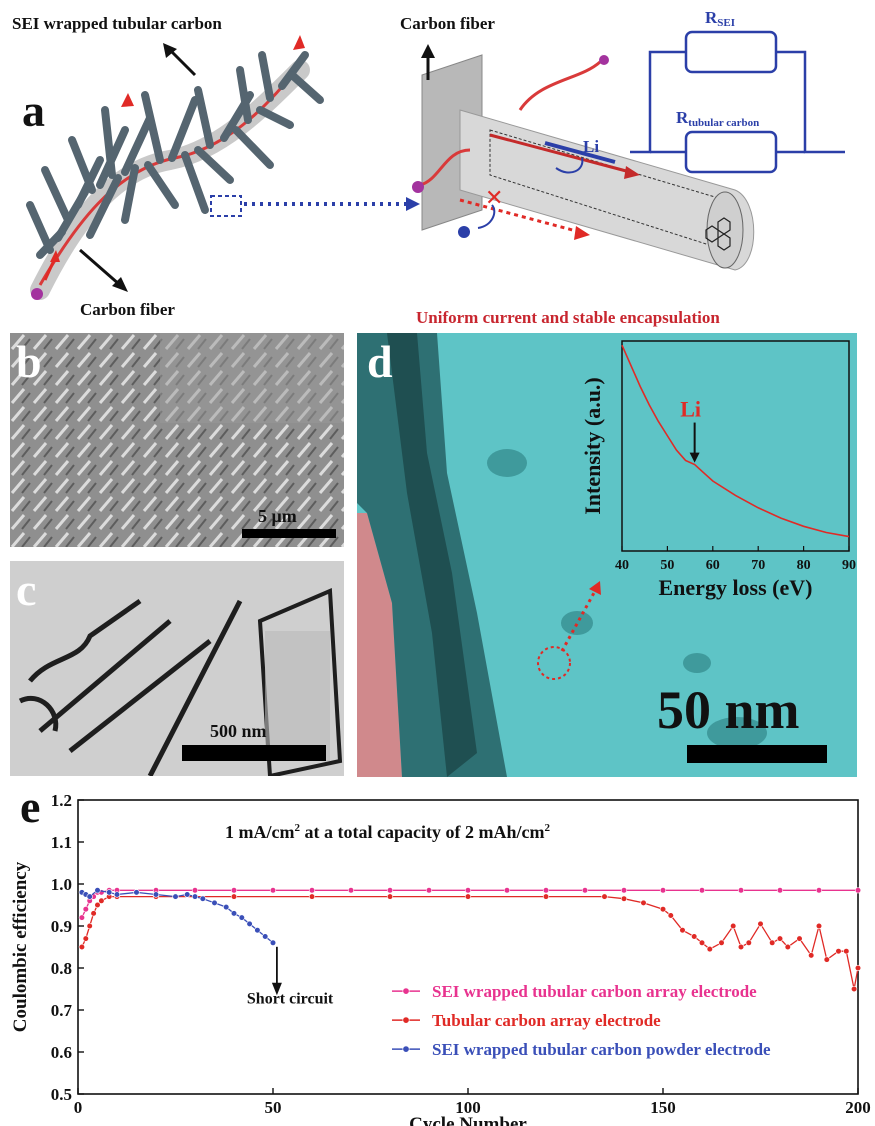 The width and height of the screenshot is (875, 1126). What do you see at coordinates (604, 60) in the screenshot?
I see `li-ion-top` at bounding box center [604, 60].